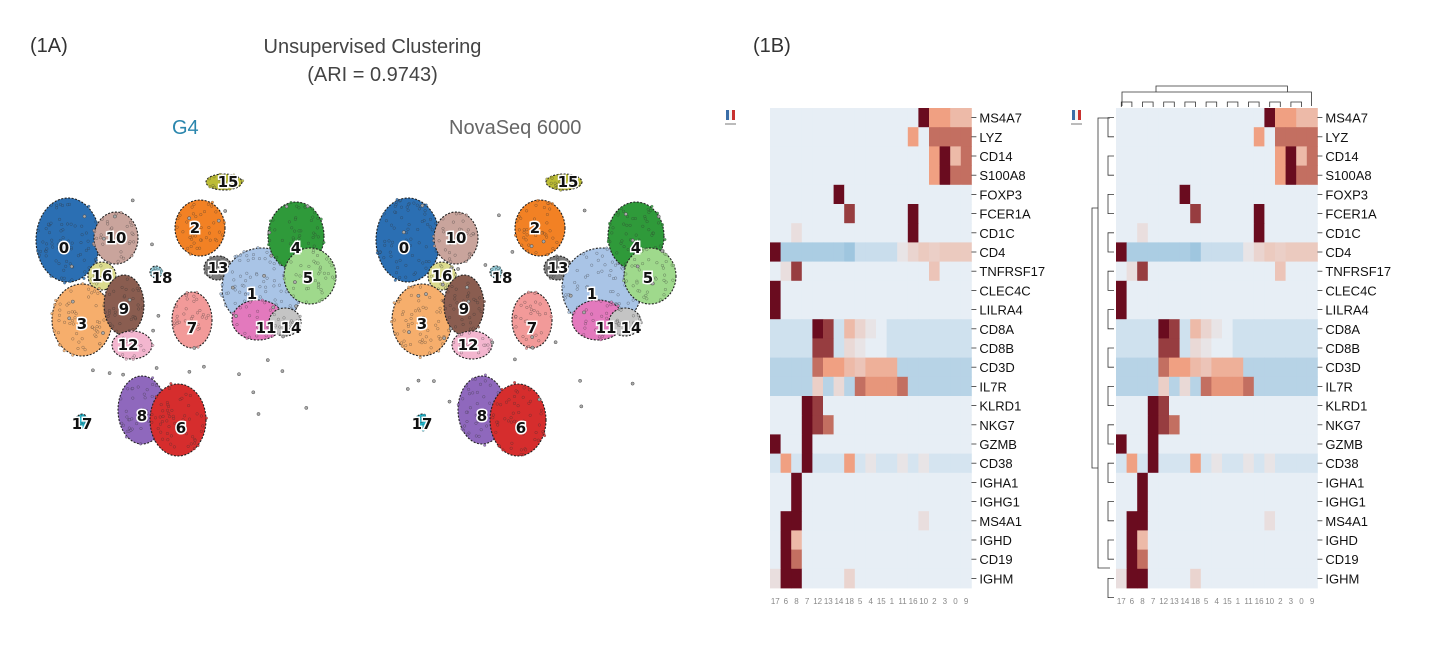 This screenshot has height=650, width=1440. What do you see at coordinates (558, 268) in the screenshot?
I see `cluster-label-13: 13` at bounding box center [558, 268].